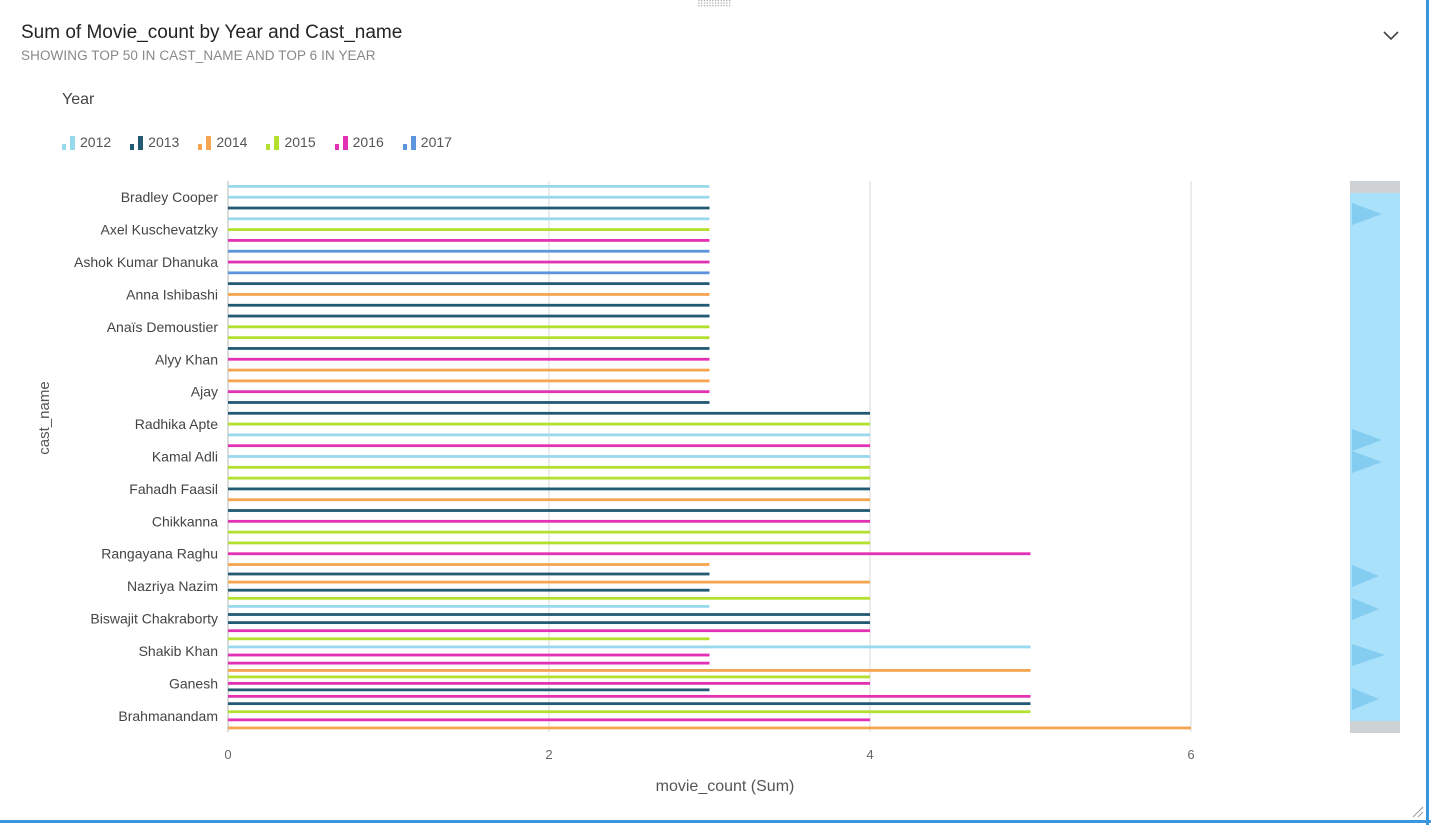  What do you see at coordinates (86, 141) in the screenshot?
I see `legend-item-2012: 2012` at bounding box center [86, 141].